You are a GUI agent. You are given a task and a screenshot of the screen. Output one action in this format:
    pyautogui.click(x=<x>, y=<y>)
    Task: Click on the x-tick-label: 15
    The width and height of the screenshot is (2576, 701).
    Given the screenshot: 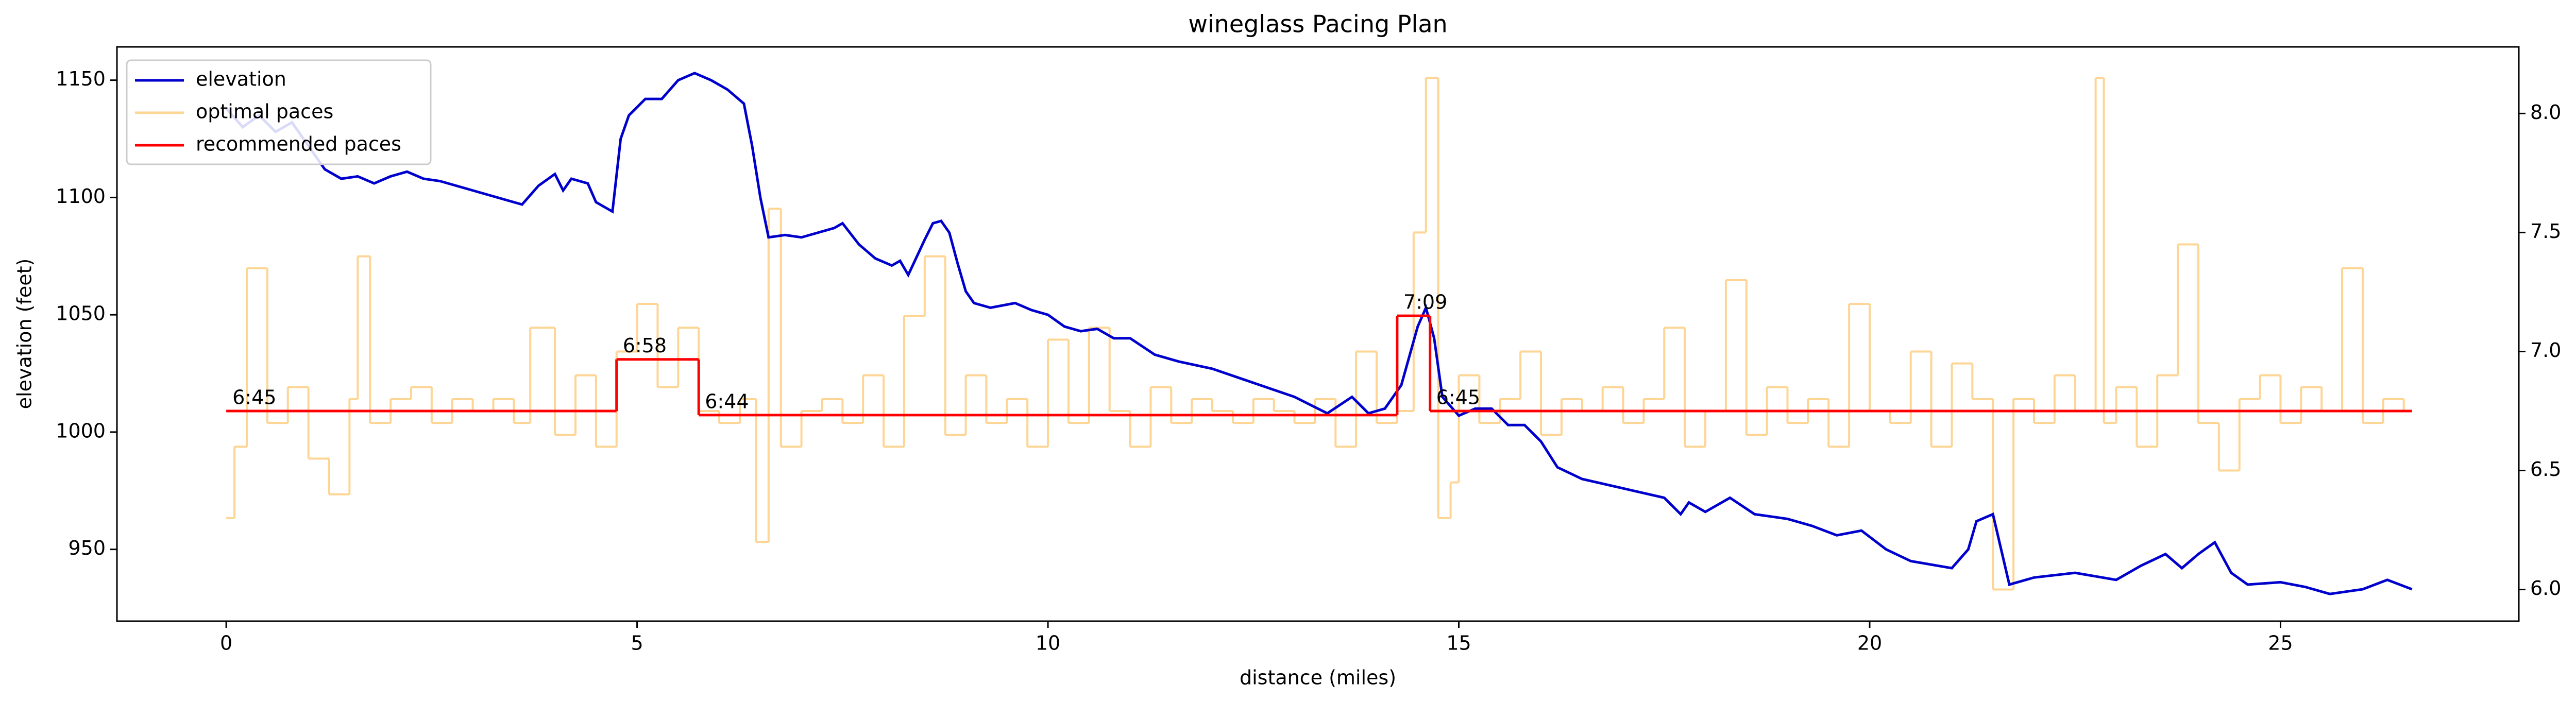 What is the action you would take?
    pyautogui.click(x=1458, y=643)
    